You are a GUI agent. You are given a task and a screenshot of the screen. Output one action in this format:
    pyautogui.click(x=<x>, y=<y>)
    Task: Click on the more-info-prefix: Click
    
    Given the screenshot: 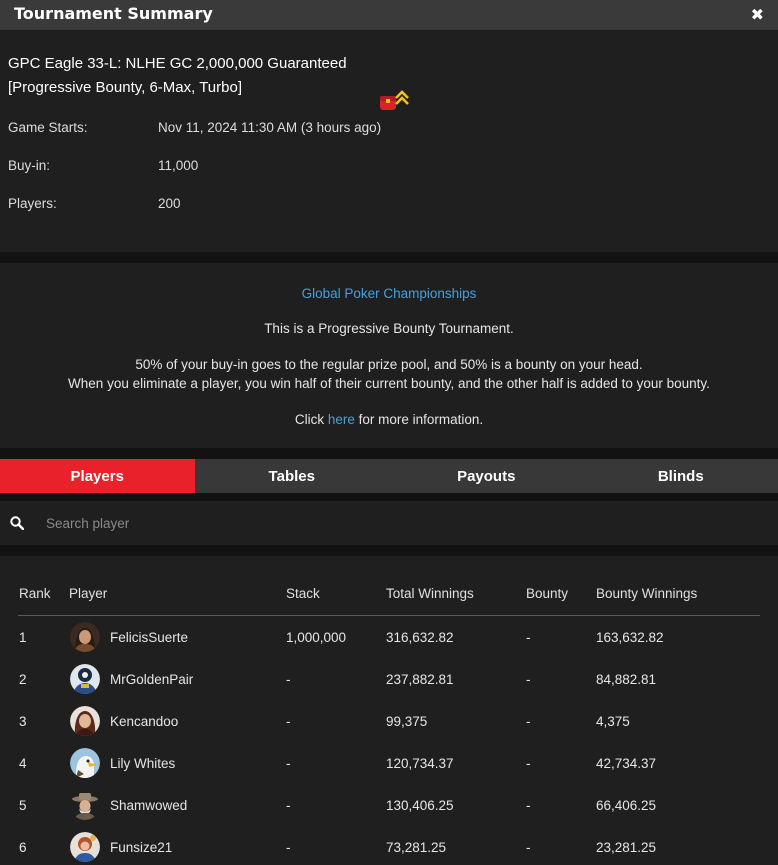 What is the action you would take?
    pyautogui.click(x=311, y=419)
    